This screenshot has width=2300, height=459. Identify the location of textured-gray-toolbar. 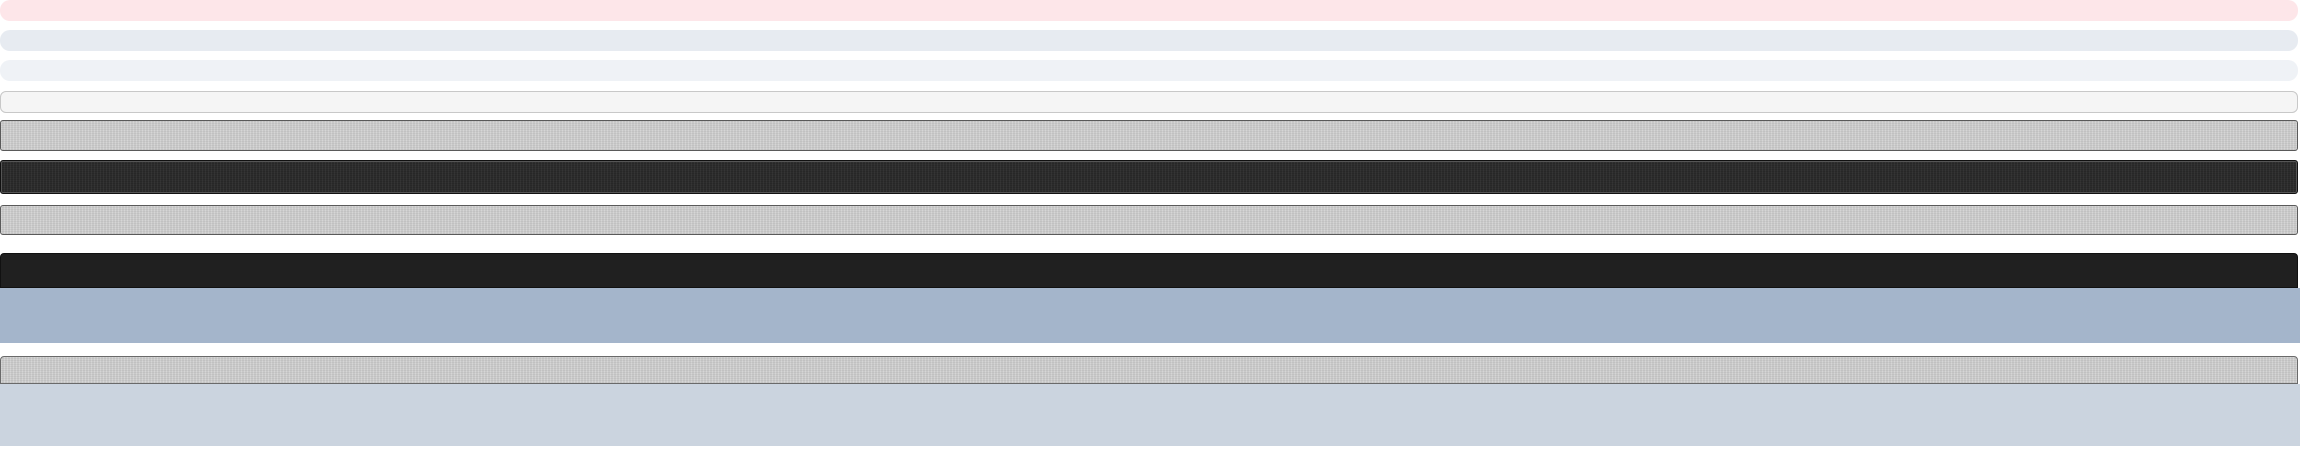
(1149, 135).